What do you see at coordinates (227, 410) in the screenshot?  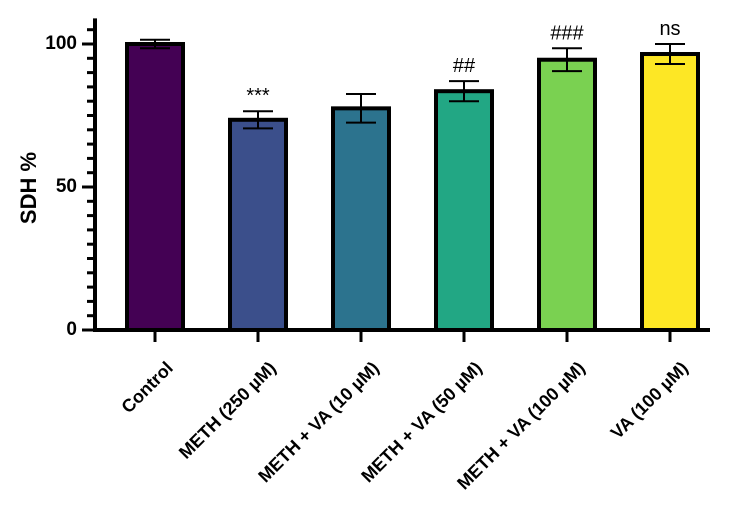 I see `x-tick-label: METH (250 µM)` at bounding box center [227, 410].